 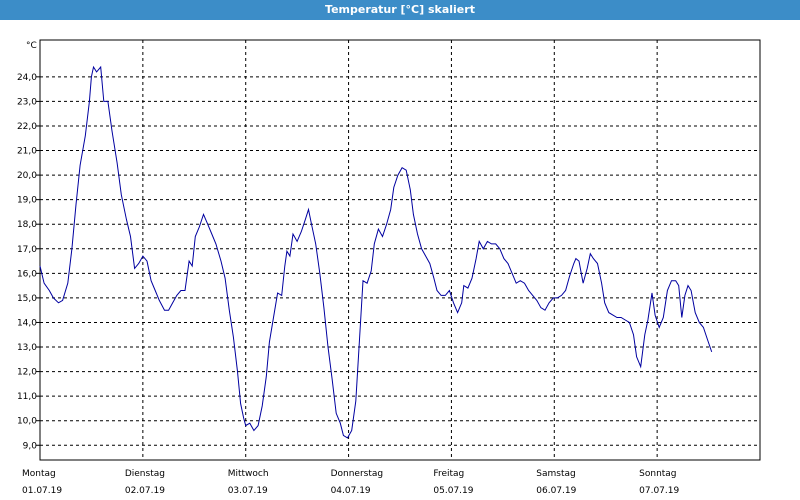 I want to click on x-day-label: Mittwoch, so click(x=248, y=474).